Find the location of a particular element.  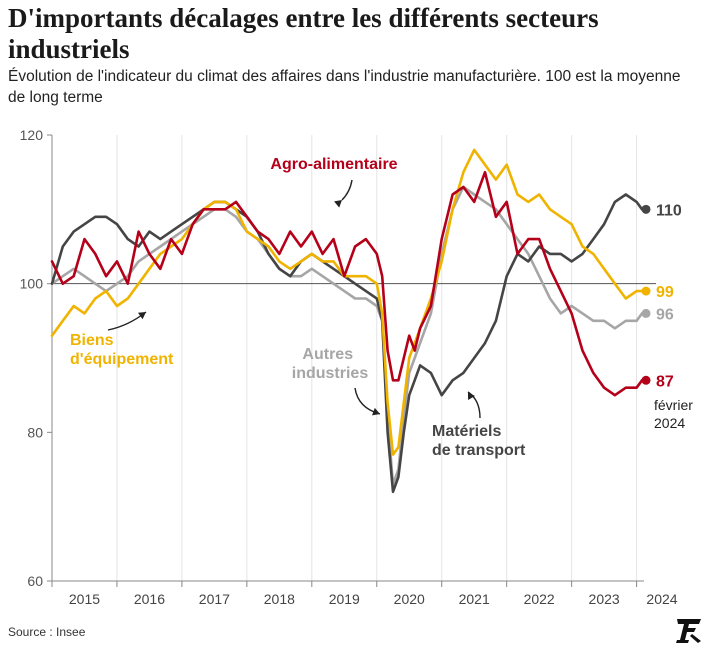

end-point-autres is located at coordinates (646, 313).